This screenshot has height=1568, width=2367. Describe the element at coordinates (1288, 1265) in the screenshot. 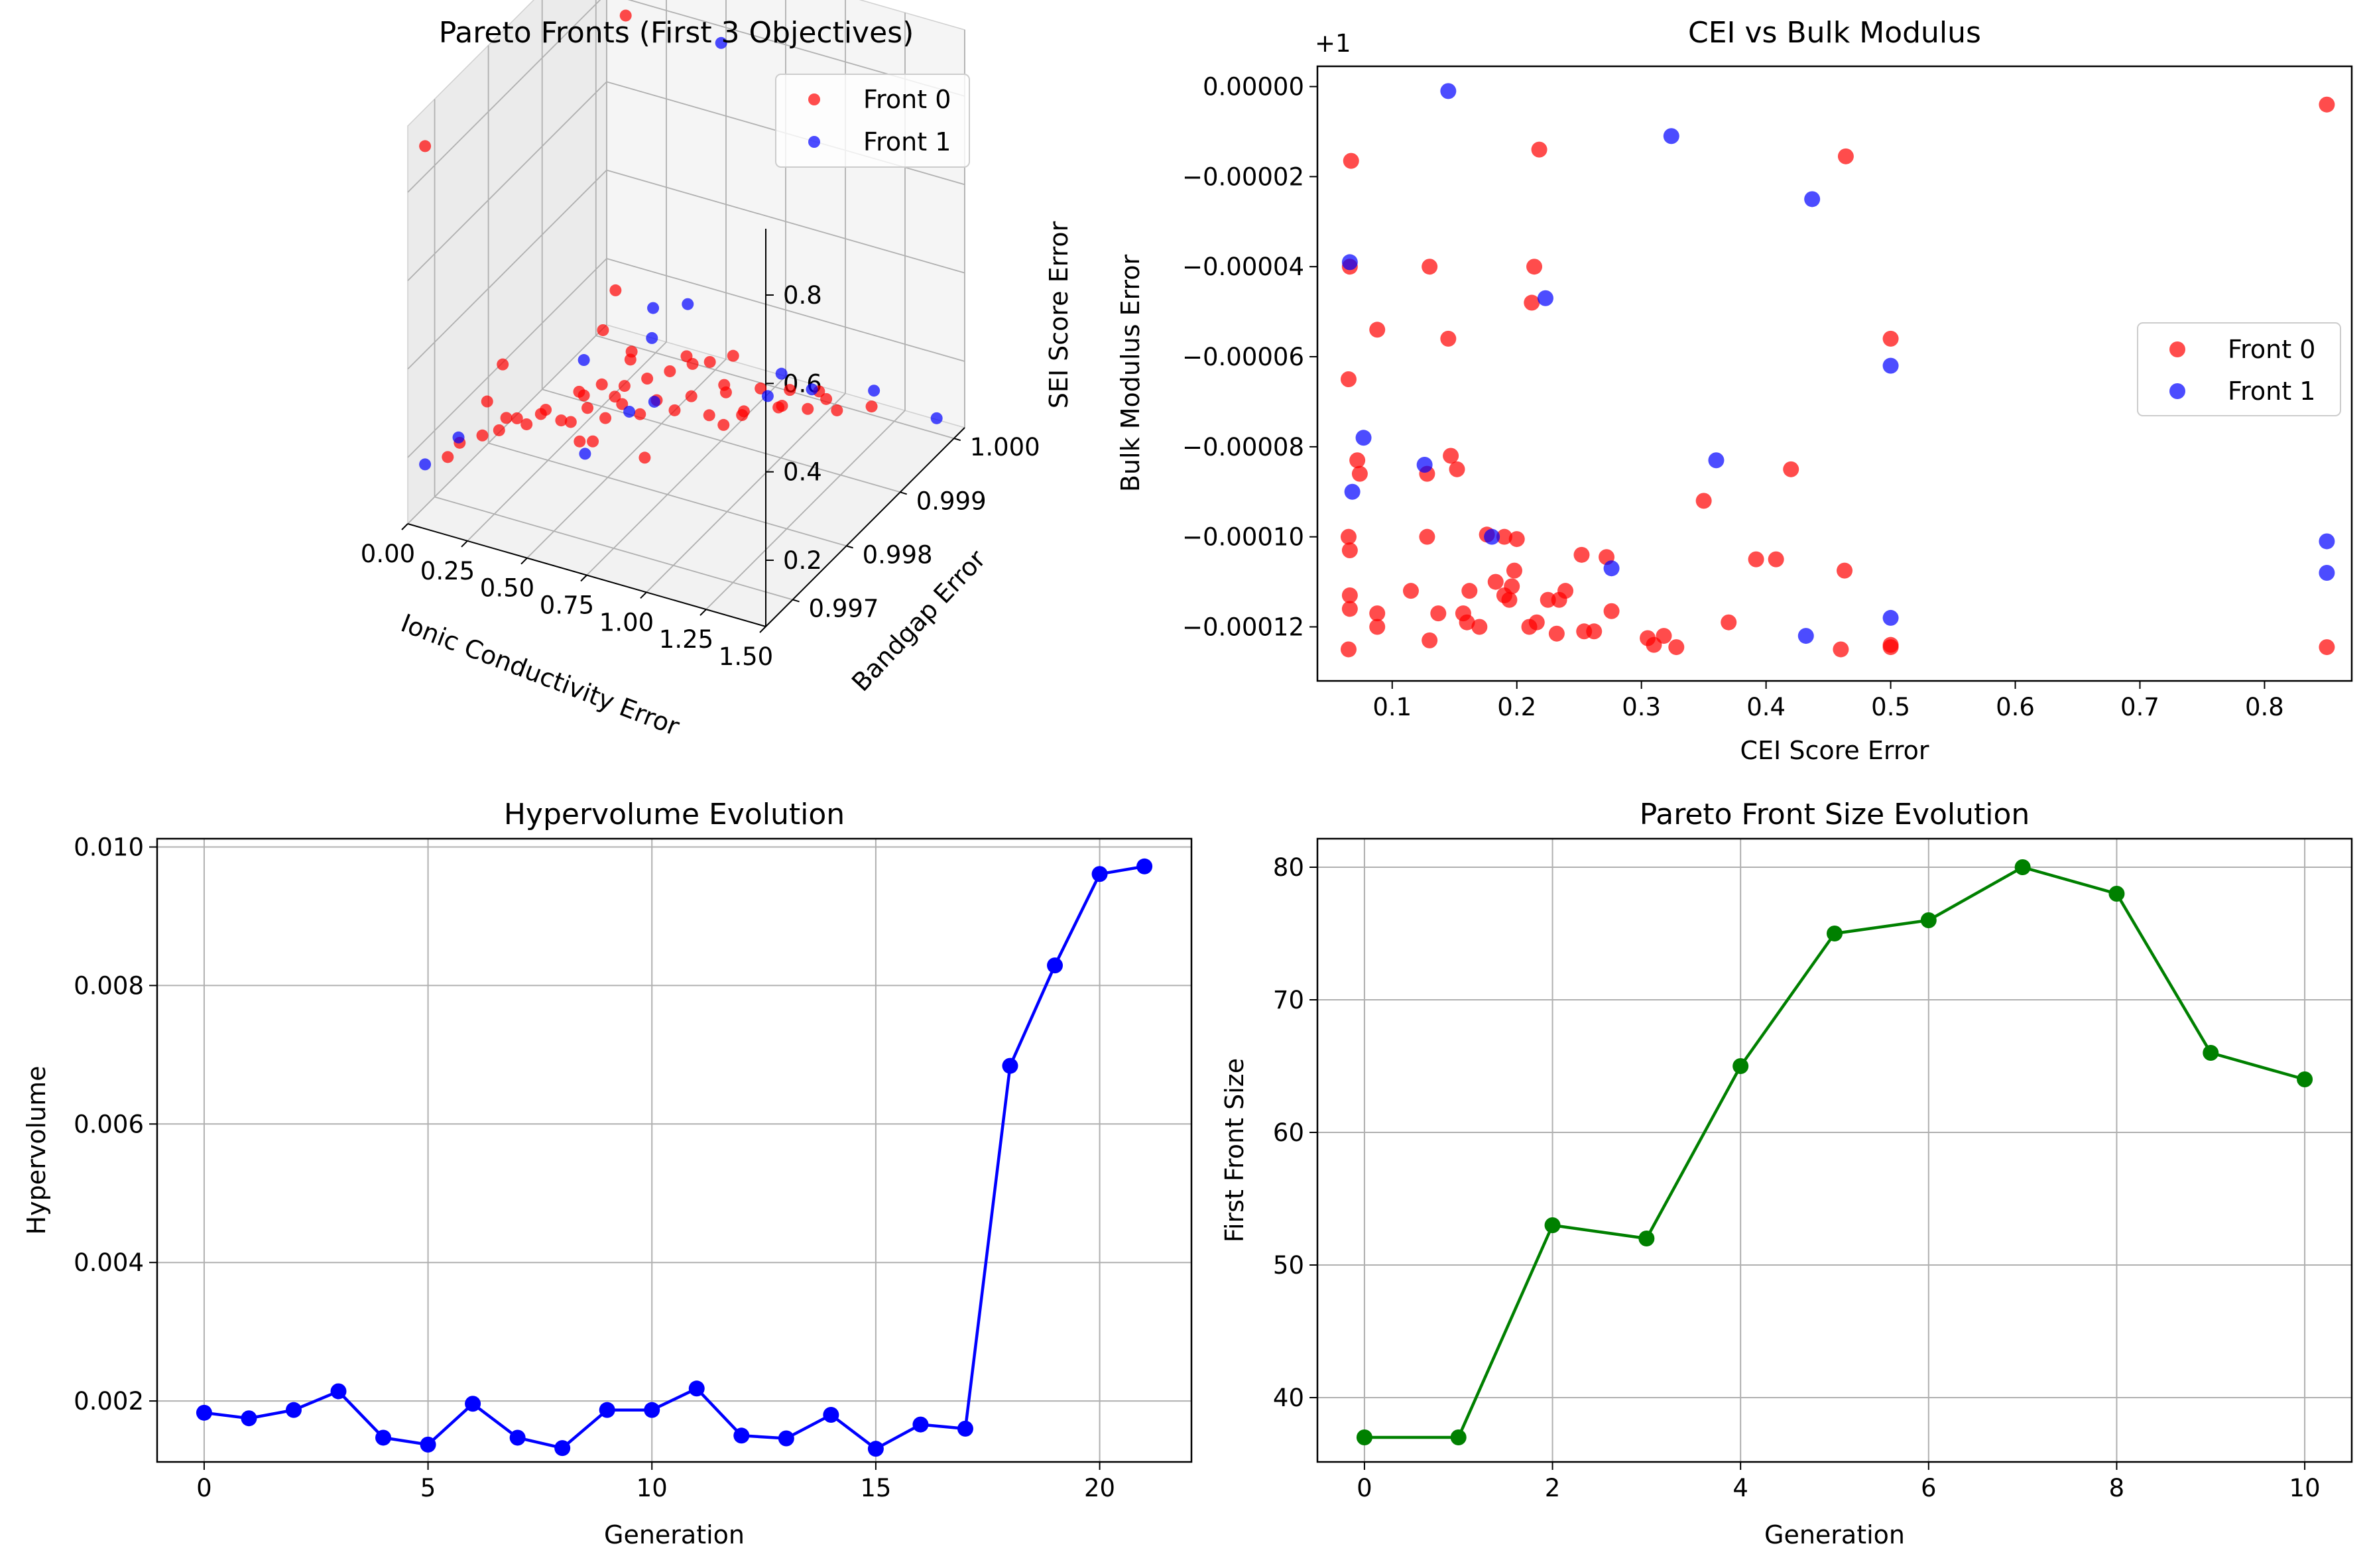

I see `front-size-ytick-label-1: 50` at that location.